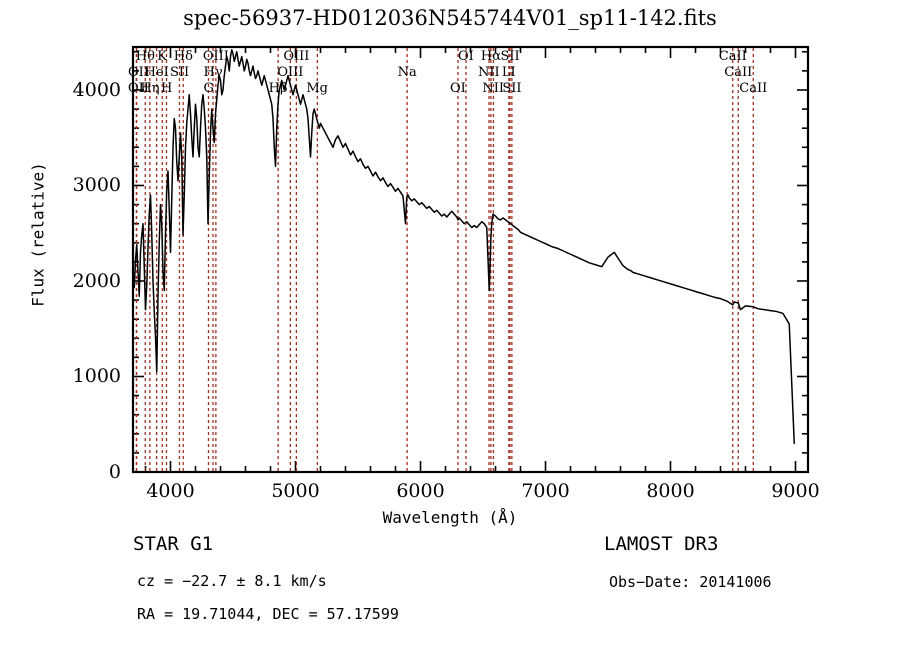 This screenshot has height=649, width=900. I want to click on x-tick-label: 4000, so click(170, 491).